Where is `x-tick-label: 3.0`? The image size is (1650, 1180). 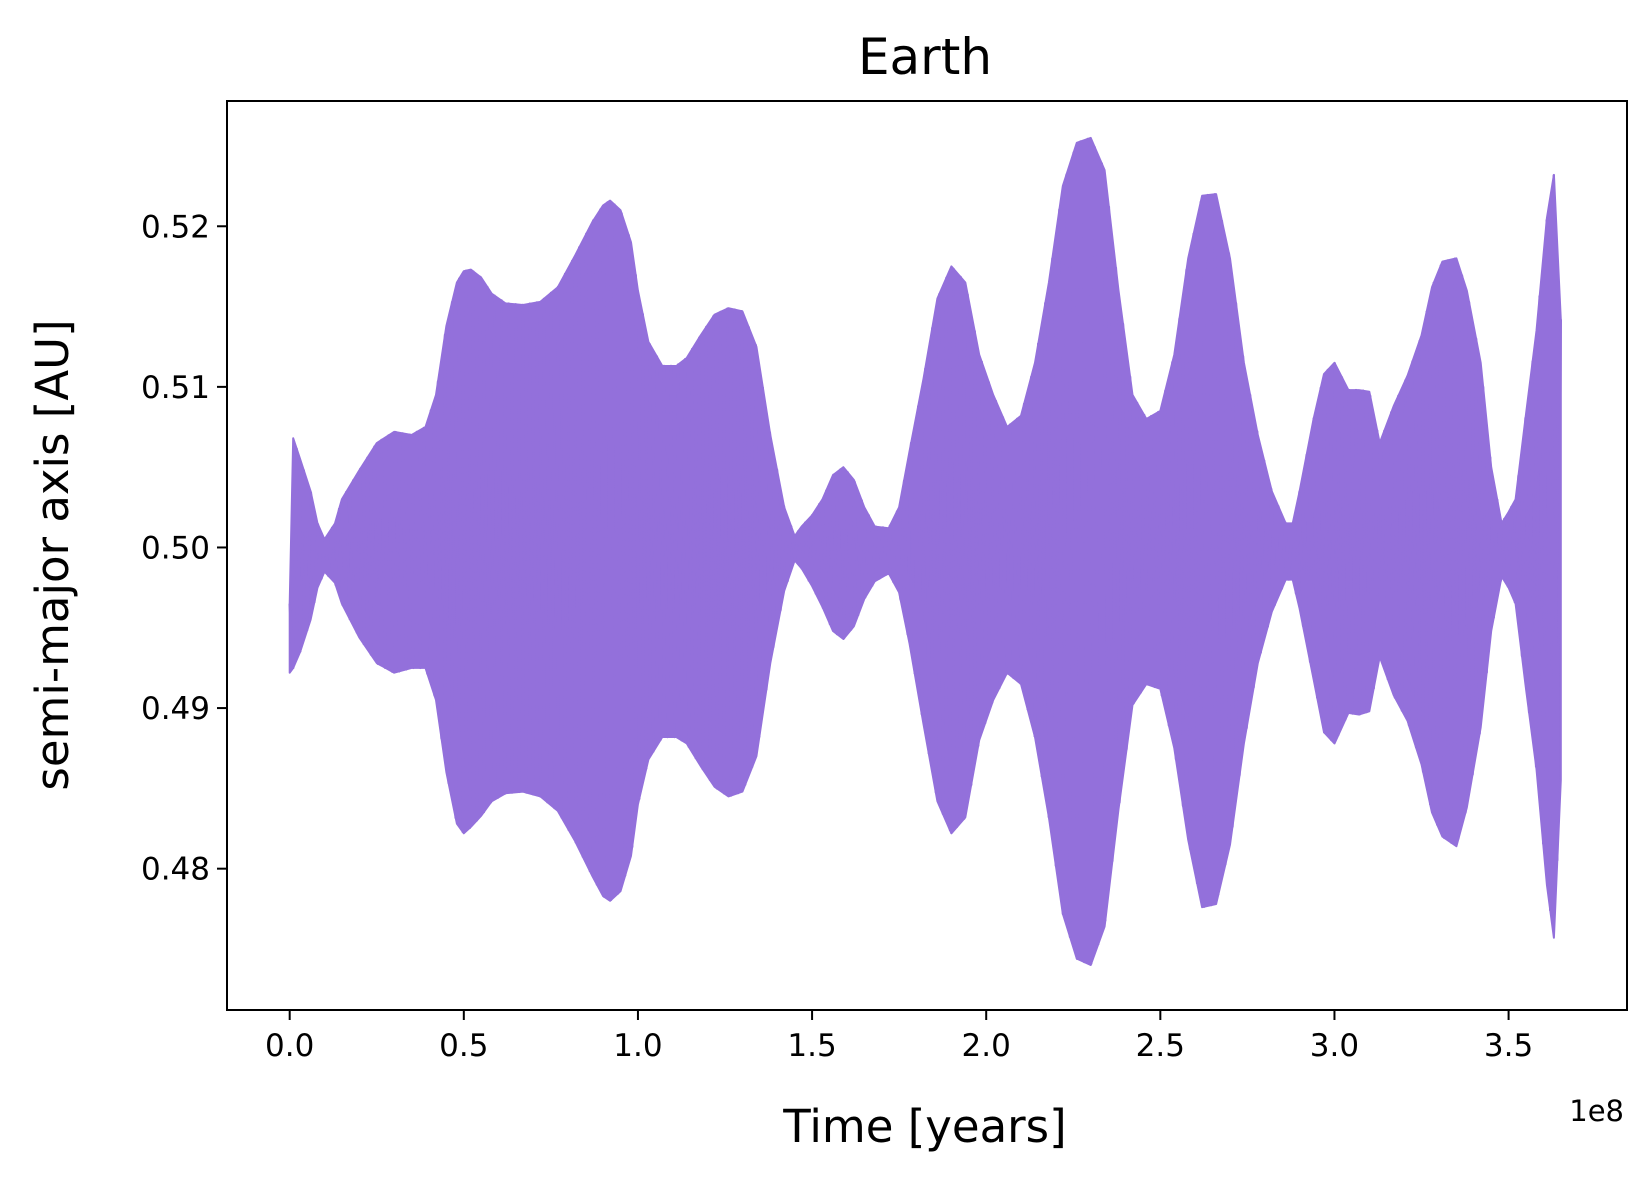
x-tick-label: 3.0 is located at coordinates (1334, 1046).